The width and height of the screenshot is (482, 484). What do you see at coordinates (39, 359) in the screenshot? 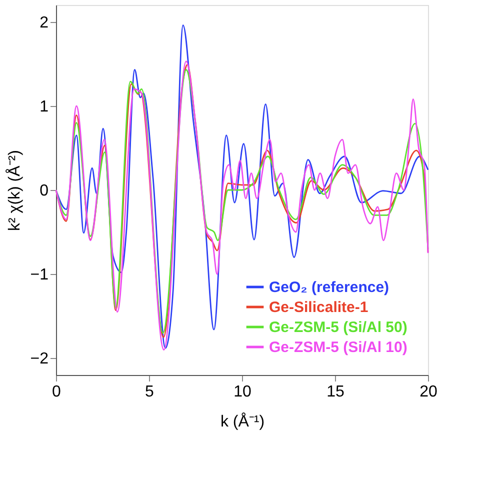
I see `y-tick-label: −2` at bounding box center [39, 359].